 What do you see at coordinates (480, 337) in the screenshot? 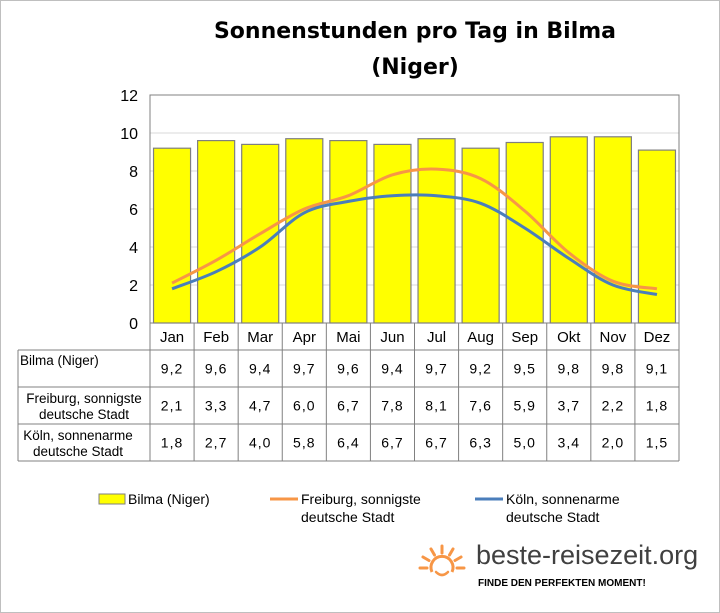
I see `x-tick-label: Aug` at bounding box center [480, 337].